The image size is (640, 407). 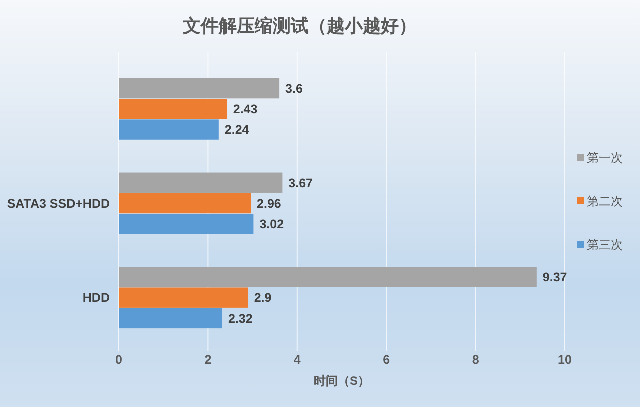 I want to click on data-label: 2.43, so click(x=245, y=109).